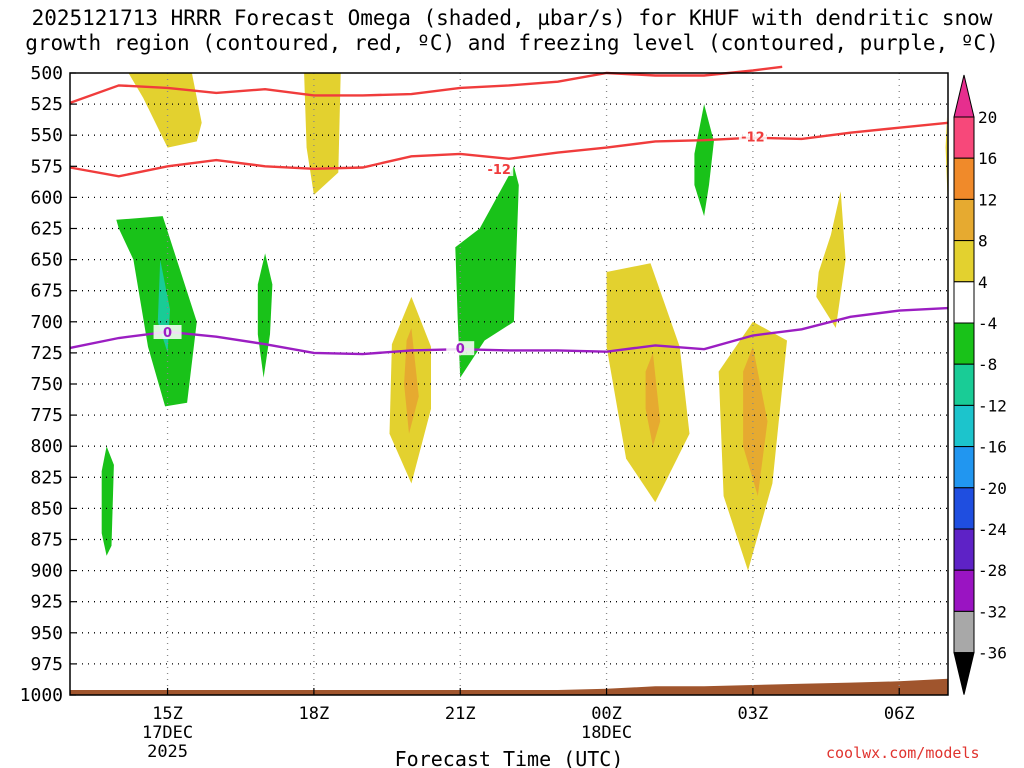 This screenshot has height=768, width=1024. Describe the element at coordinates (107, 501) in the screenshot. I see `upward-motion-c-region` at that location.